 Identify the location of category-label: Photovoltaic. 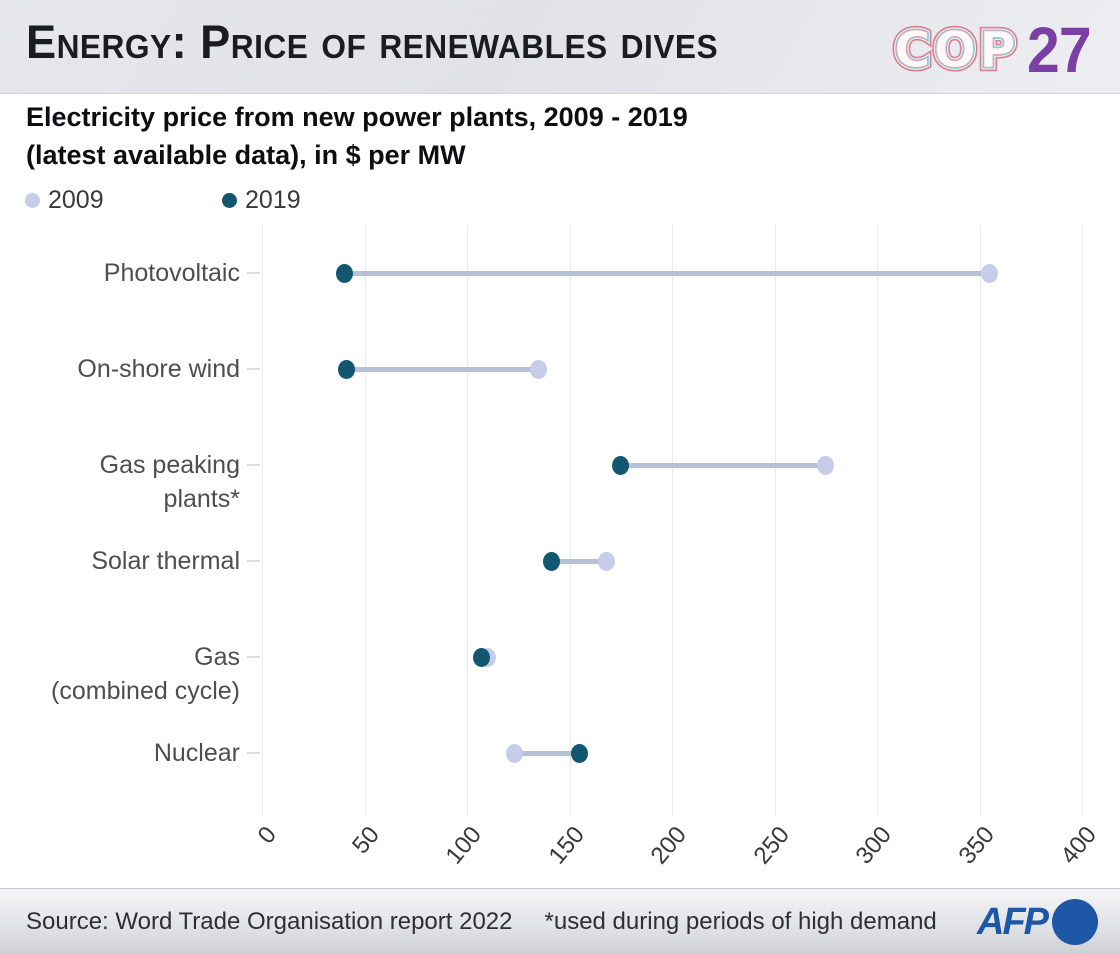
(171, 273).